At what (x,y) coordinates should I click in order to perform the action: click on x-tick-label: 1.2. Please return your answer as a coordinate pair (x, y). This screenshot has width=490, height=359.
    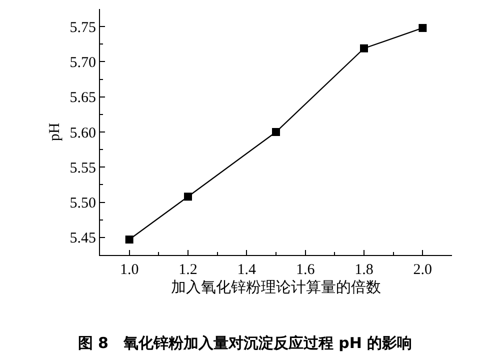
    Looking at the image, I should click on (188, 270).